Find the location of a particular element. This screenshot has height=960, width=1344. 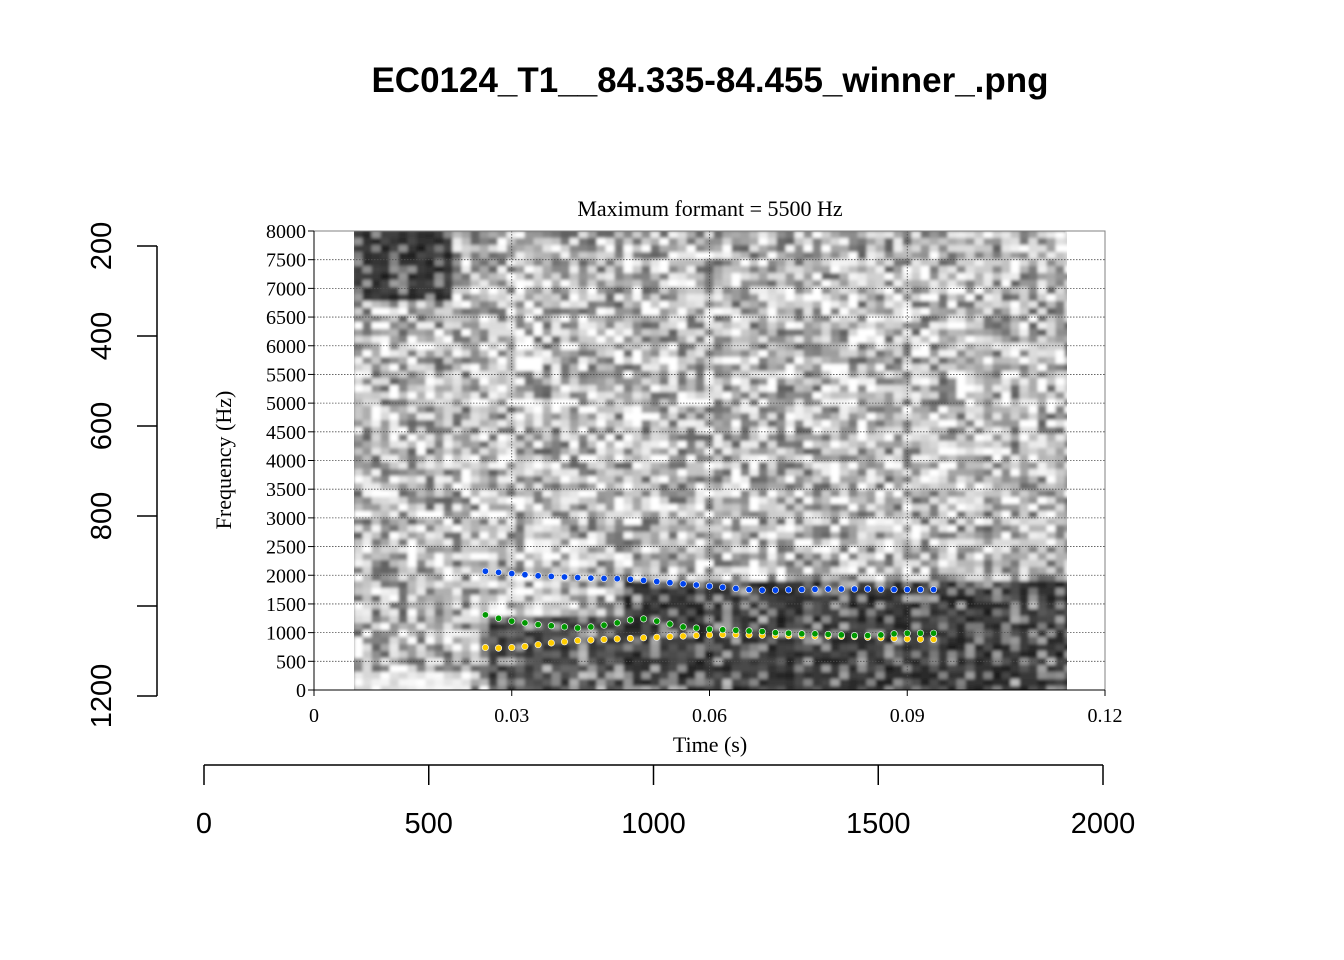

outer-left-tick-label: 400 is located at coordinates (102, 336).